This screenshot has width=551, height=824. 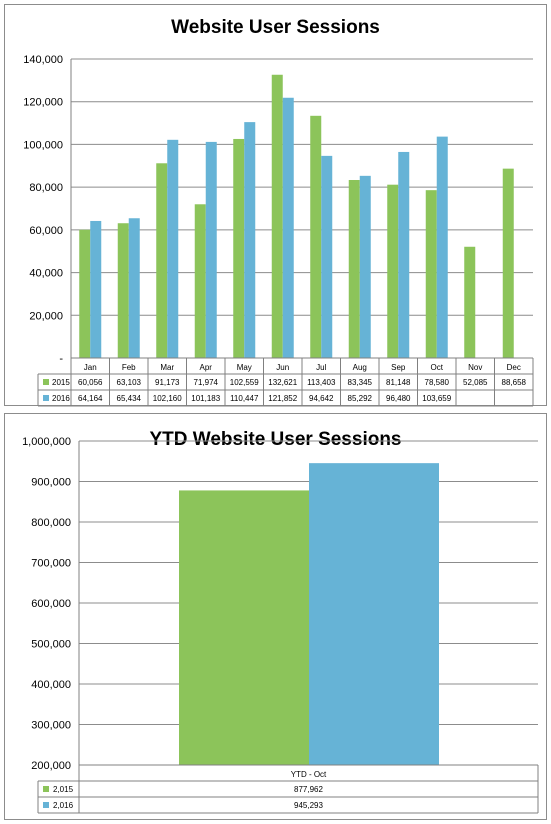 What do you see at coordinates (316, 237) in the screenshot?
I see `bar-2015-jul` at bounding box center [316, 237].